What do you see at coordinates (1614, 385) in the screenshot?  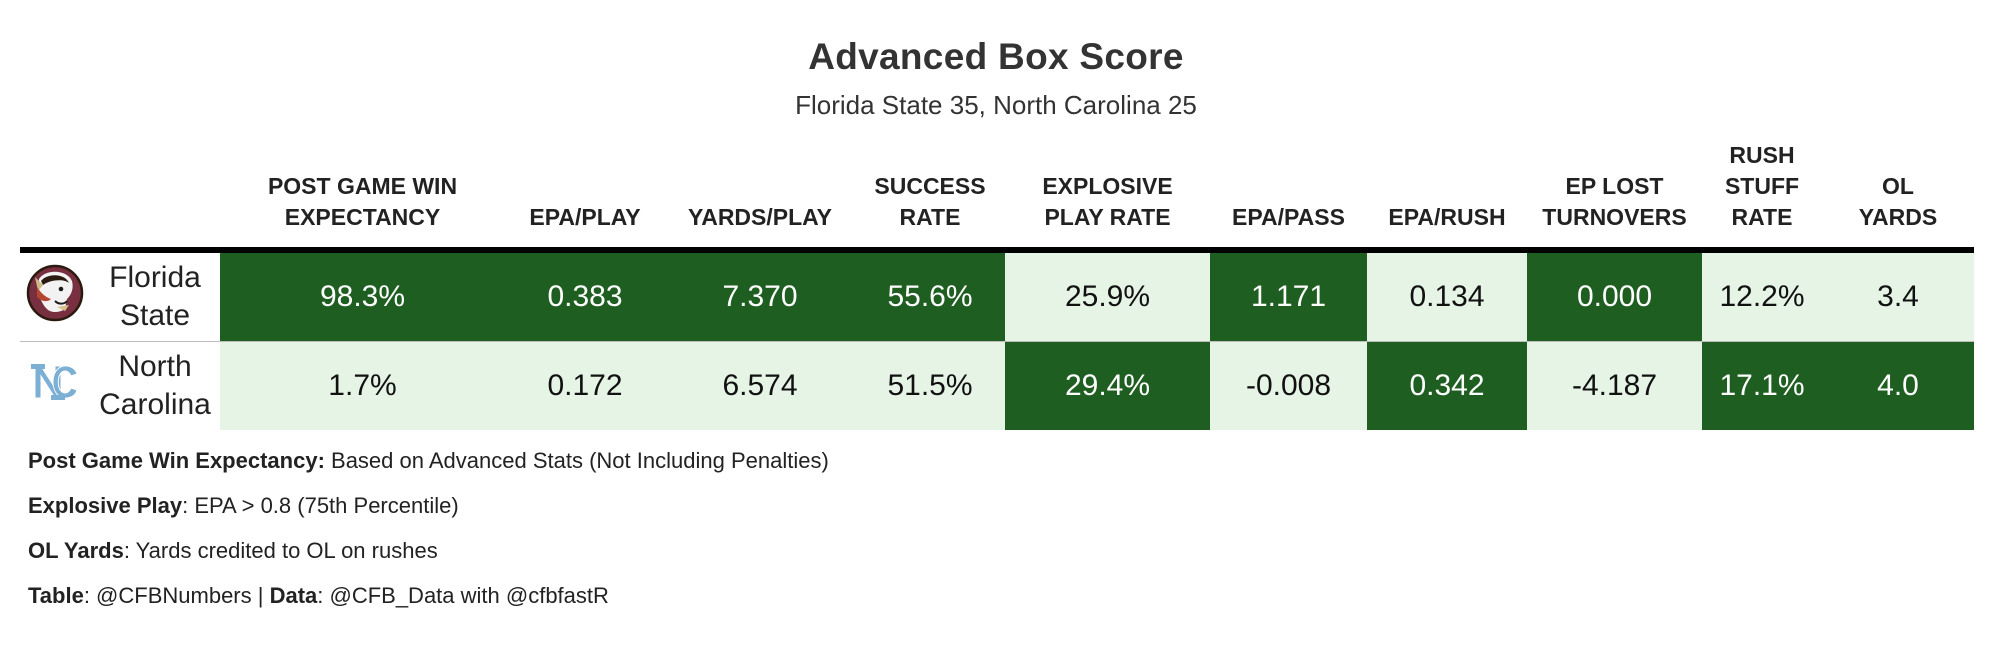 I see `value-cell: -4.187` at bounding box center [1614, 385].